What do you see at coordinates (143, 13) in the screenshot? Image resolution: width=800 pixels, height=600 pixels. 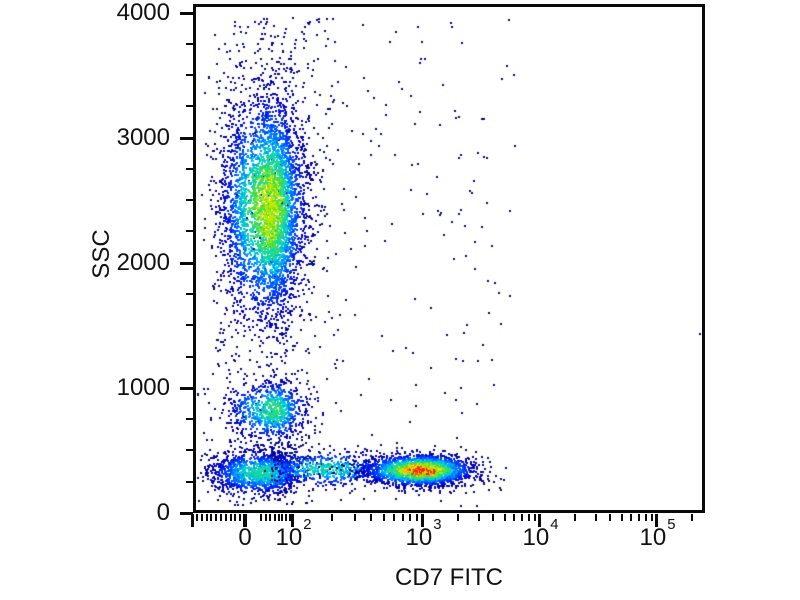 I see `y-tick-label: 4000` at bounding box center [143, 13].